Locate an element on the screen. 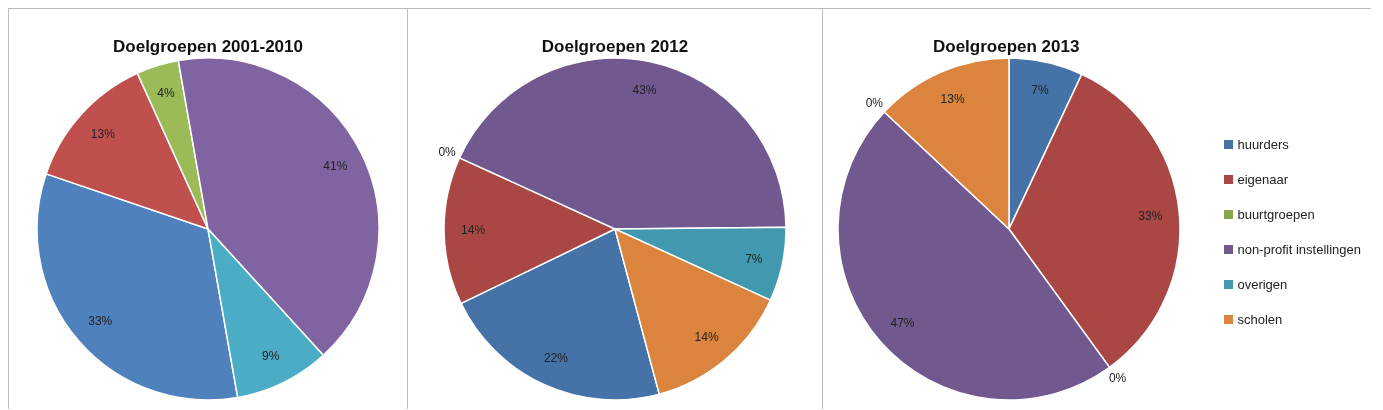 This screenshot has width=1383, height=410. legend-label: eigenaar is located at coordinates (1263, 179).